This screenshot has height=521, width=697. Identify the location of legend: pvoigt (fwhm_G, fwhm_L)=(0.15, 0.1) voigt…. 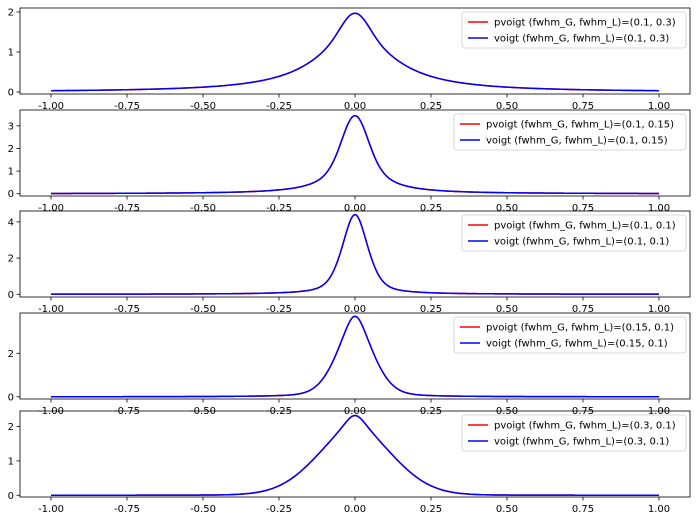
(570, 335).